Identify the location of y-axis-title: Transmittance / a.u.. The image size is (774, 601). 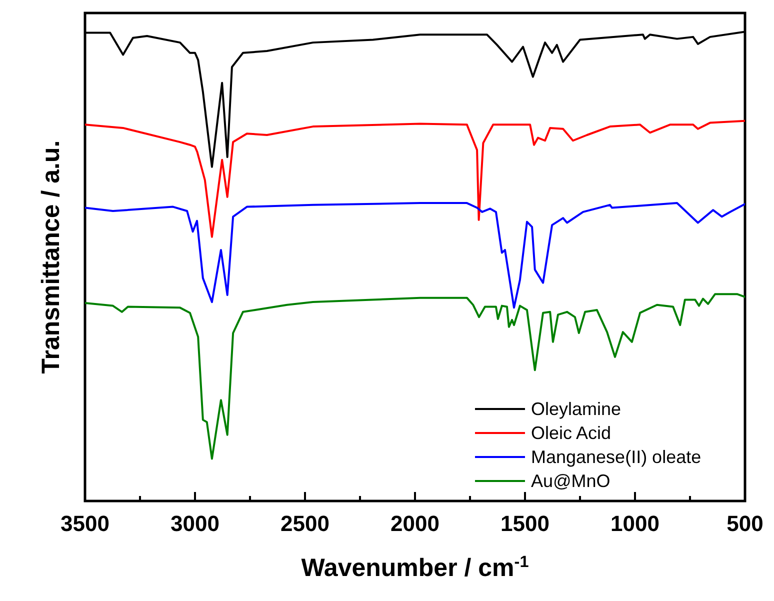
(51, 257).